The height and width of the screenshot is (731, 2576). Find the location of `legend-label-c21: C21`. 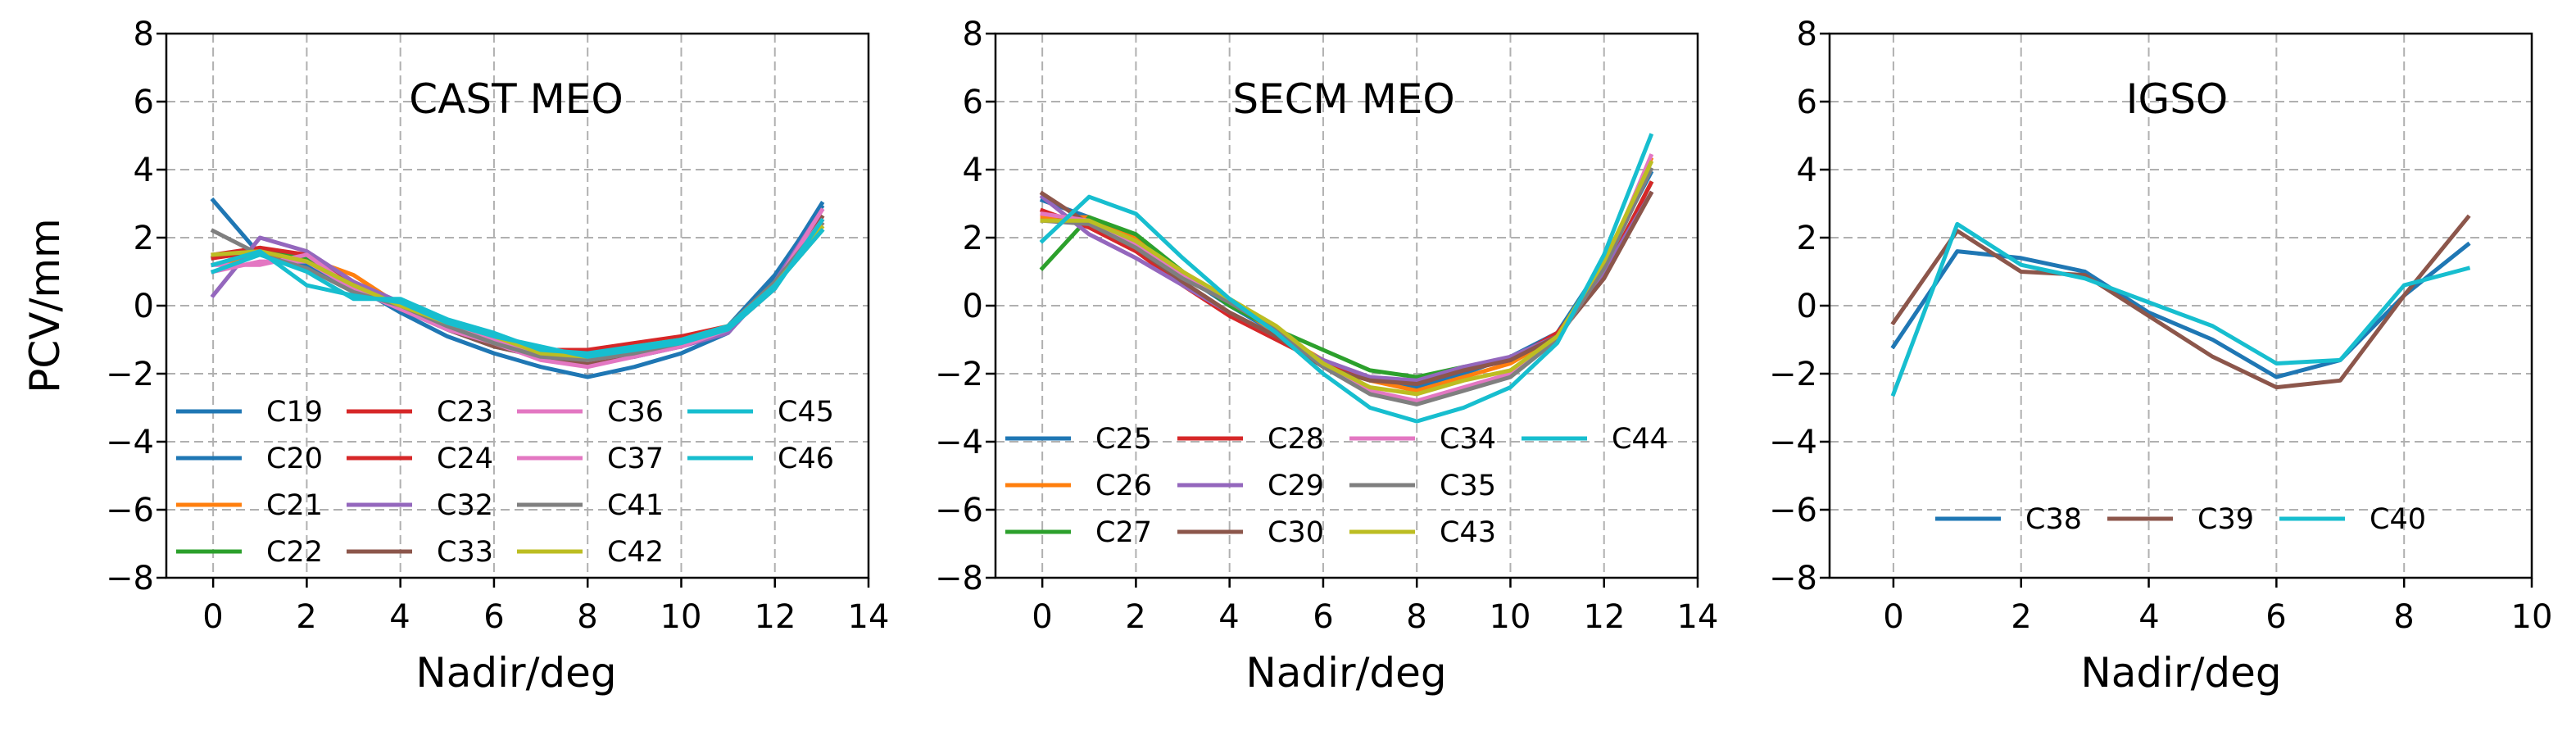

legend-label-c21: C21 is located at coordinates (294, 505).